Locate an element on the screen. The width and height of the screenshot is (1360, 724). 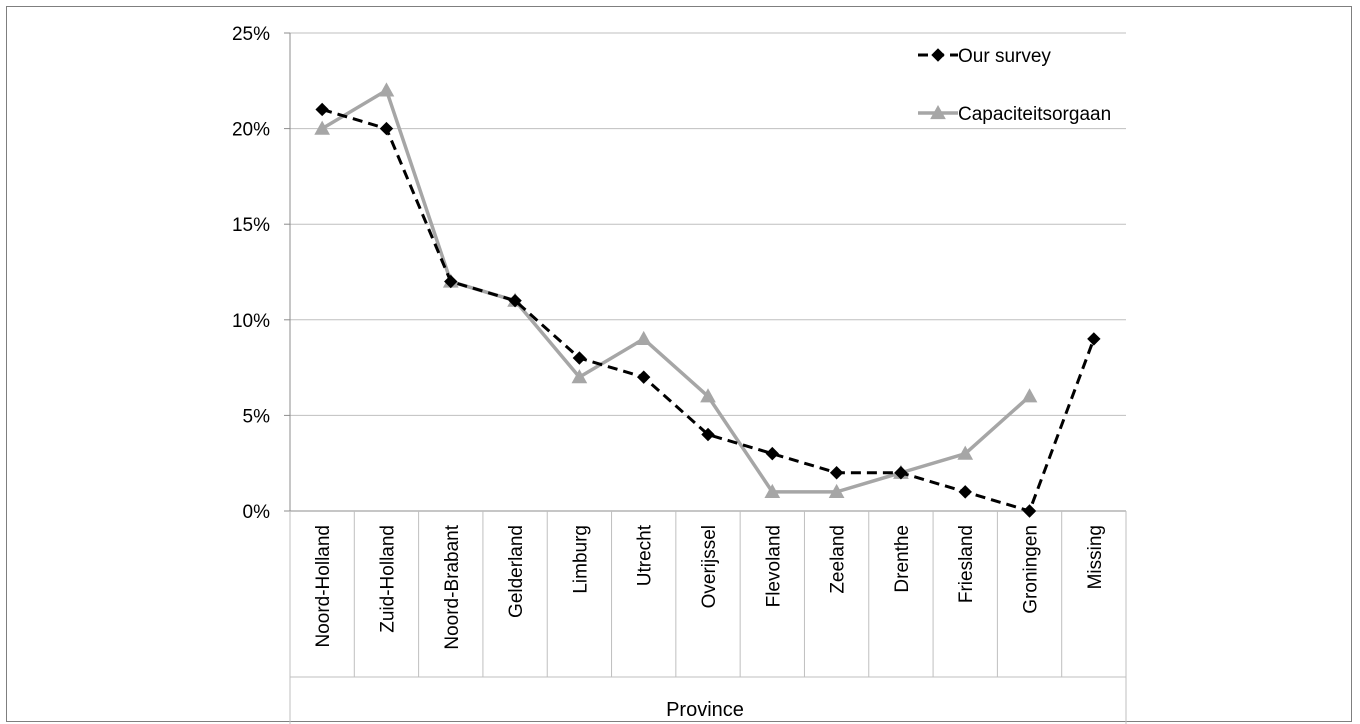
x-tick-label: Noord-Holland is located at coordinates (323, 586).